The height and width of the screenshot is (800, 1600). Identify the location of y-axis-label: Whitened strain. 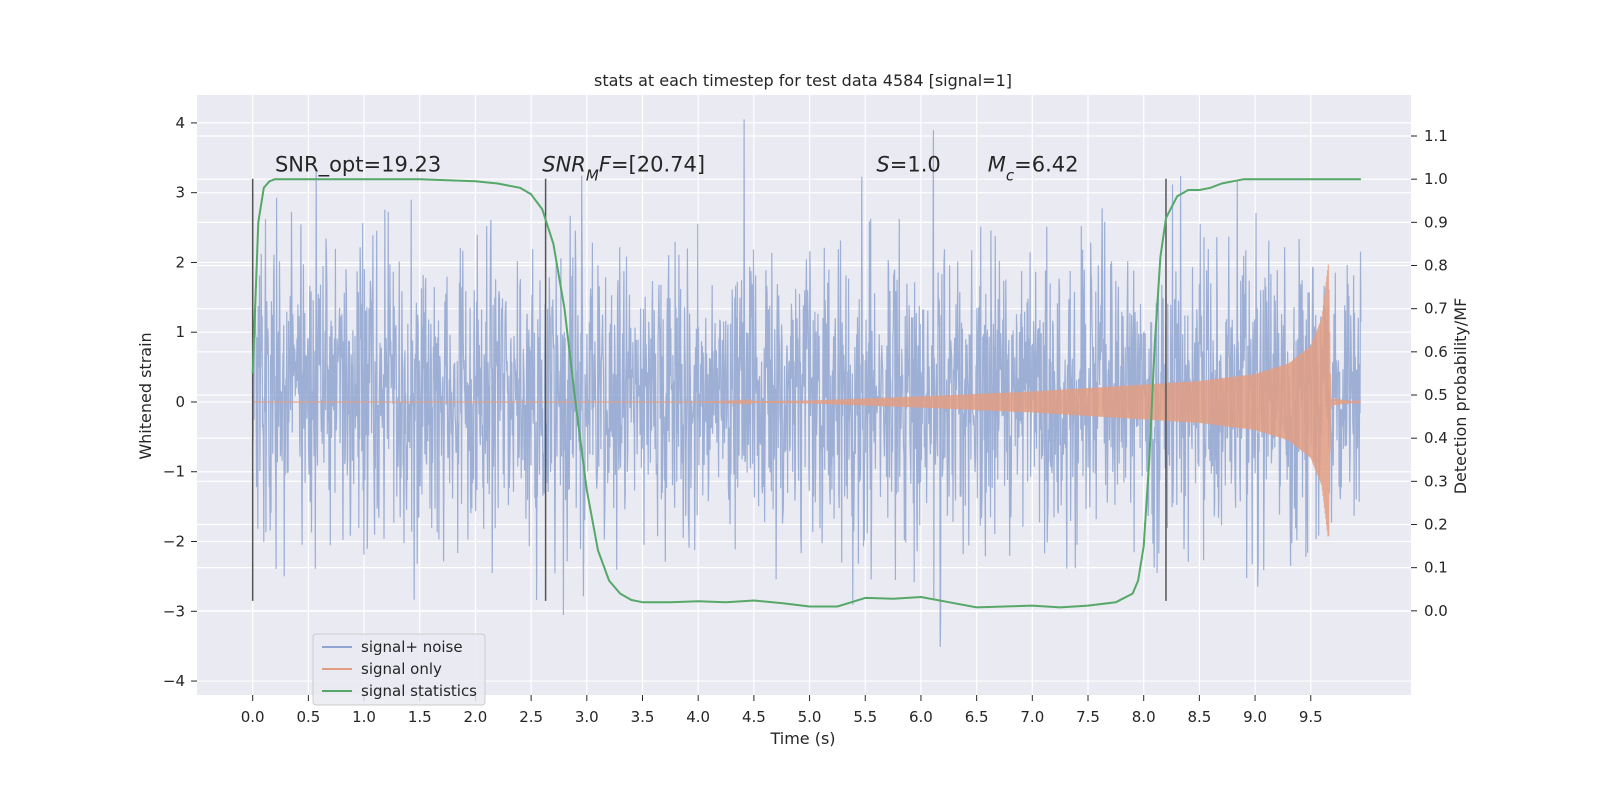
(145, 395).